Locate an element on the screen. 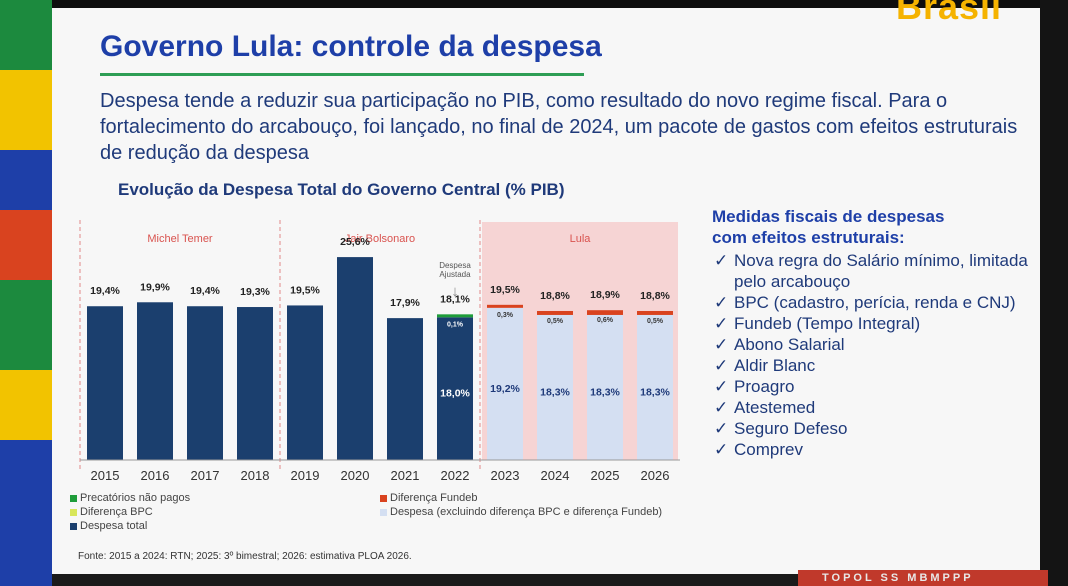 The image size is (1068, 586). legend-label: Despesa total is located at coordinates (114, 526).